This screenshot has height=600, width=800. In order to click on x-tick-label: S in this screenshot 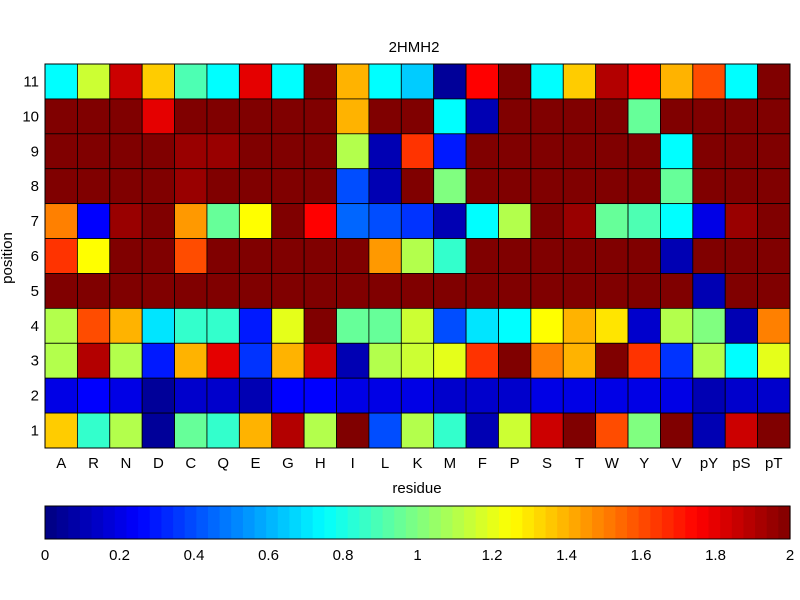, I will do `click(547, 463)`.